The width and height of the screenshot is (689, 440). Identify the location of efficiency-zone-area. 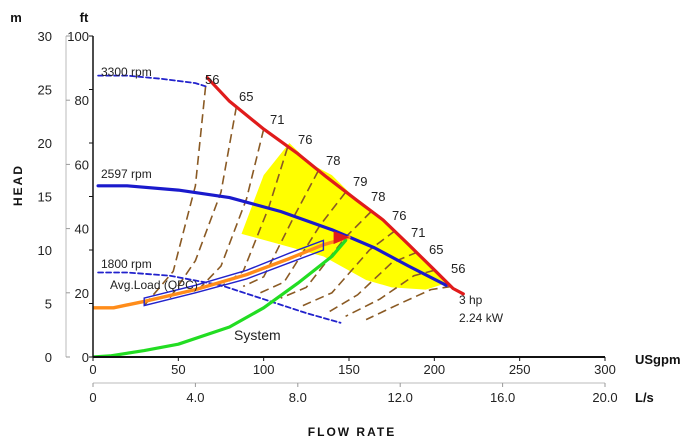
(344, 216).